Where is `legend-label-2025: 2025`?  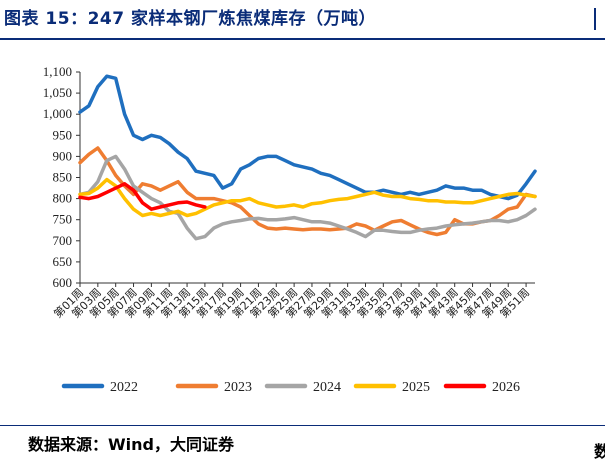 legend-label-2025: 2025 is located at coordinates (416, 387).